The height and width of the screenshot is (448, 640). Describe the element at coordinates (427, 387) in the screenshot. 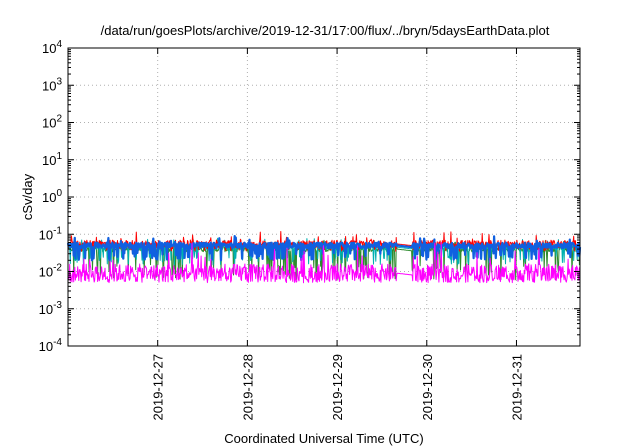

I see `x-tick-label: 2019-12-30` at that location.